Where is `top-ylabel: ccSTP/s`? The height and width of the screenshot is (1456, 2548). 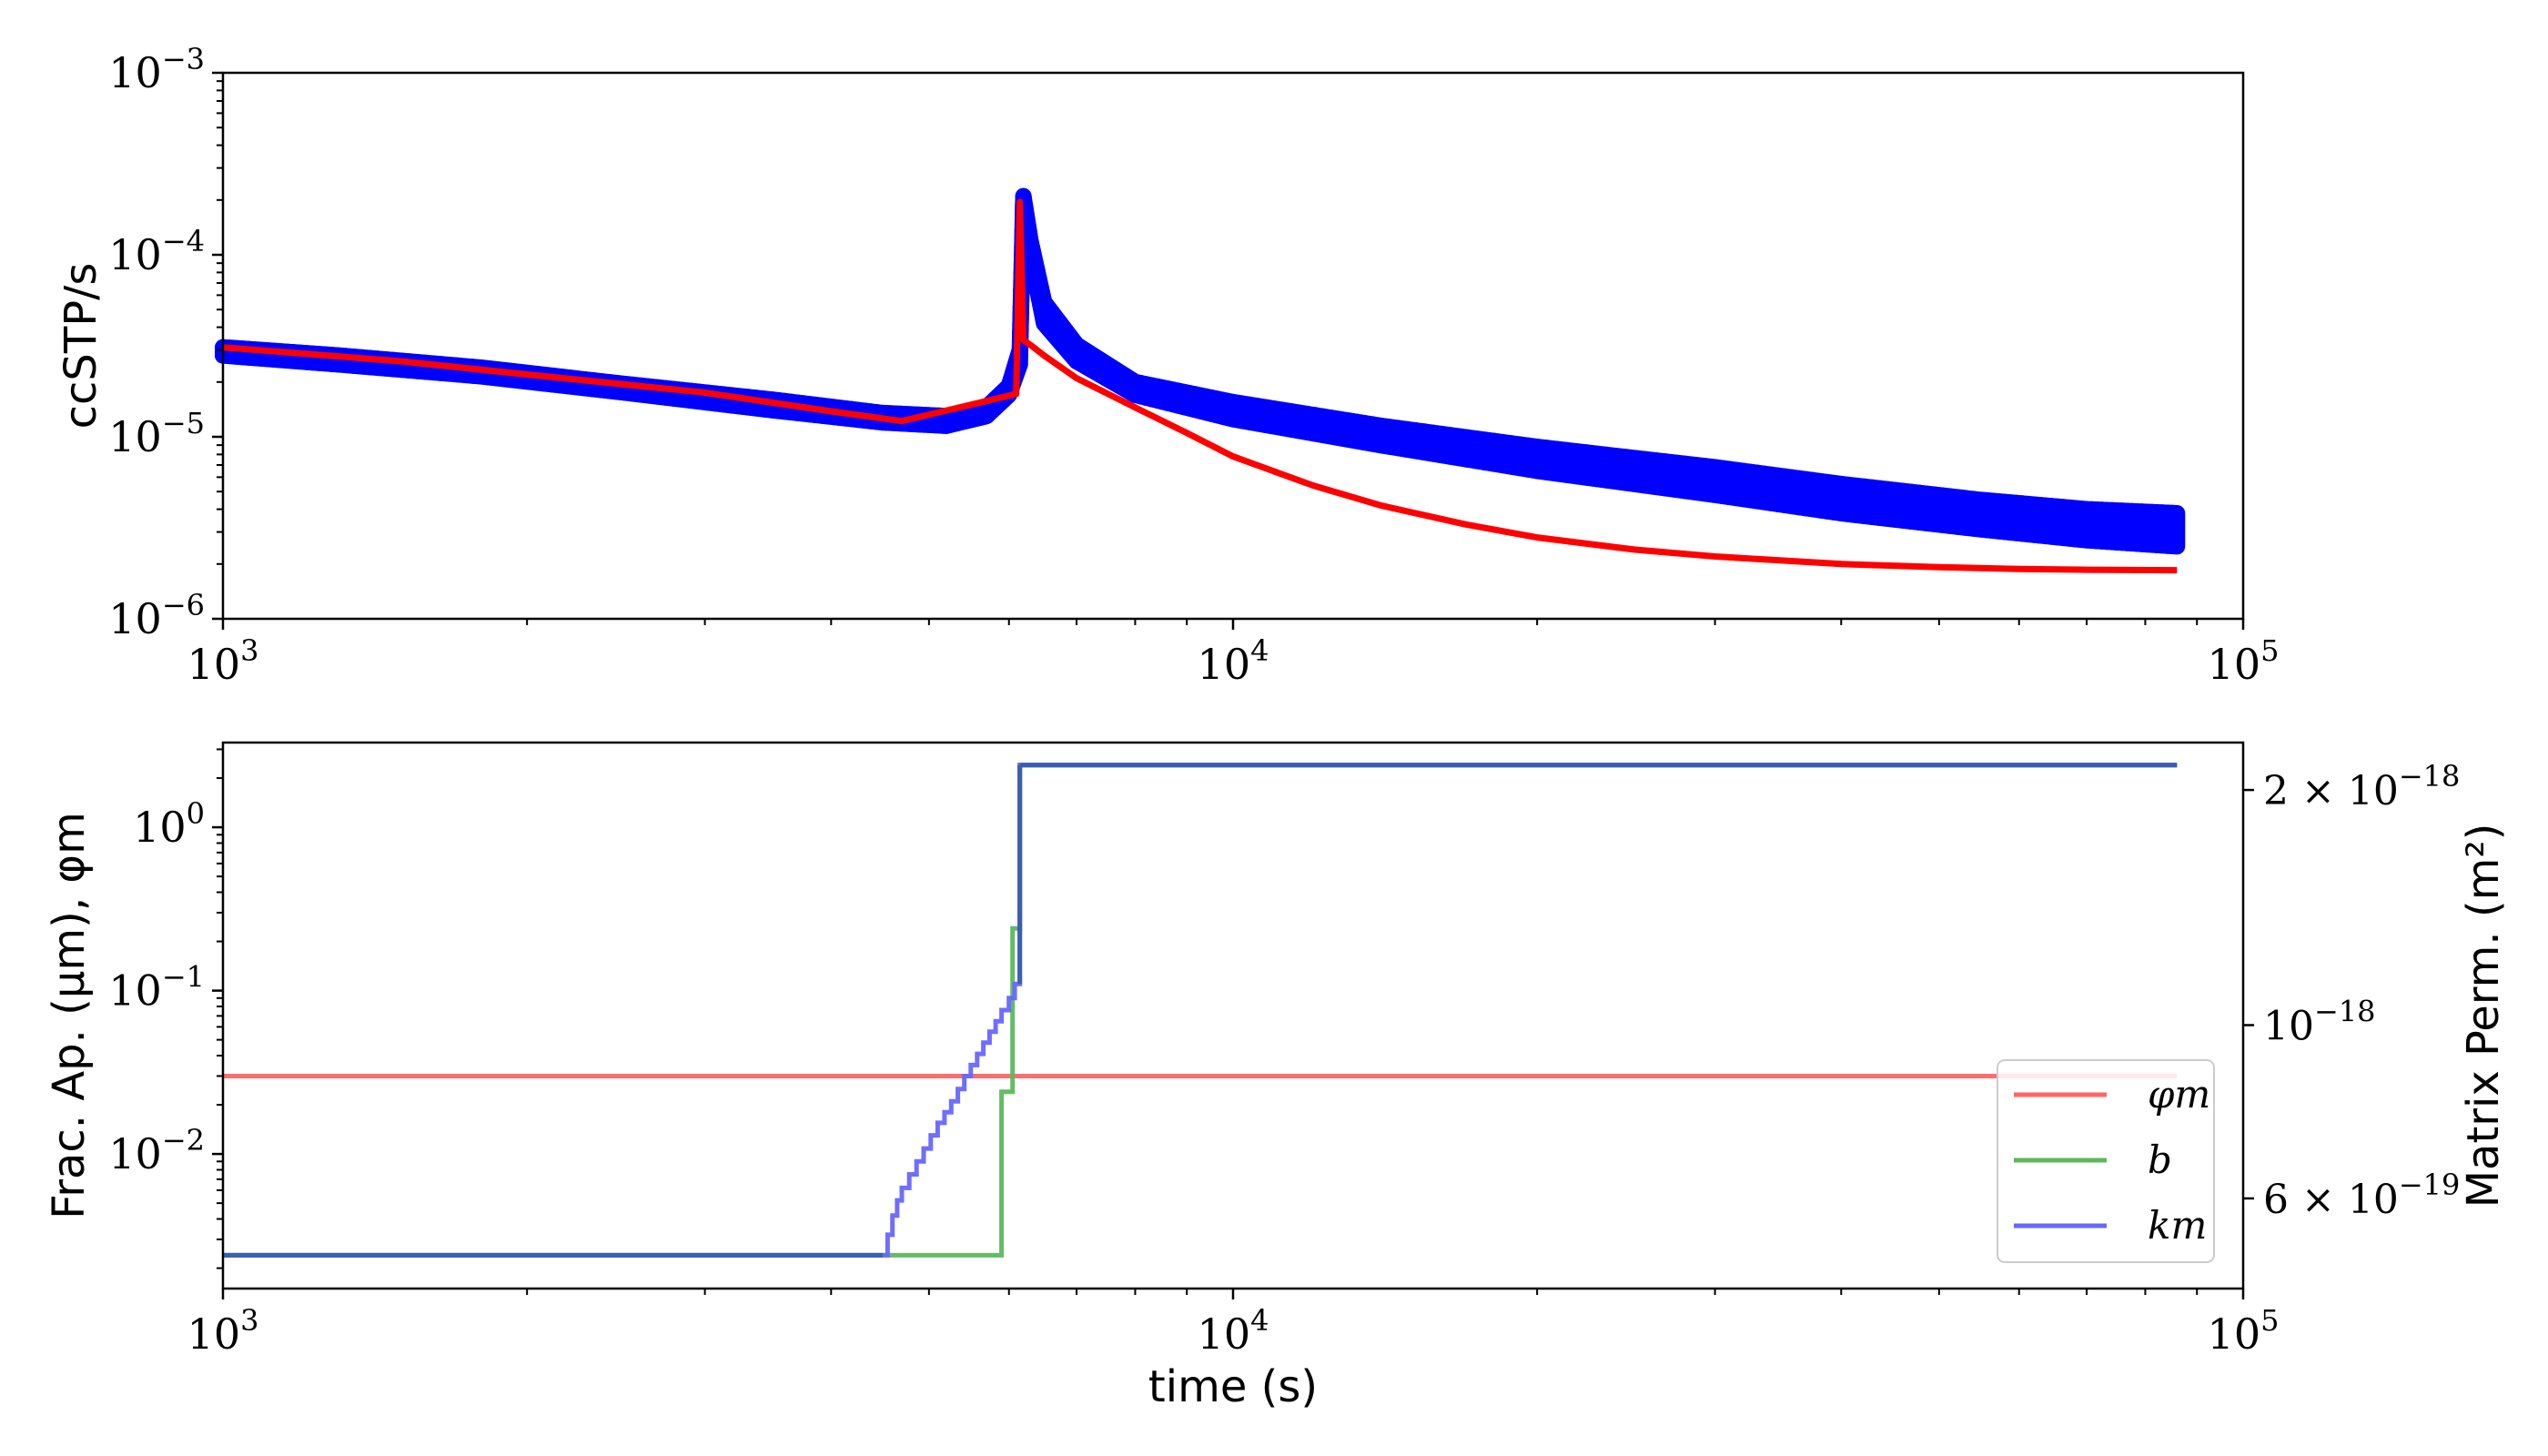 top-ylabel: ccSTP/s is located at coordinates (81, 346).